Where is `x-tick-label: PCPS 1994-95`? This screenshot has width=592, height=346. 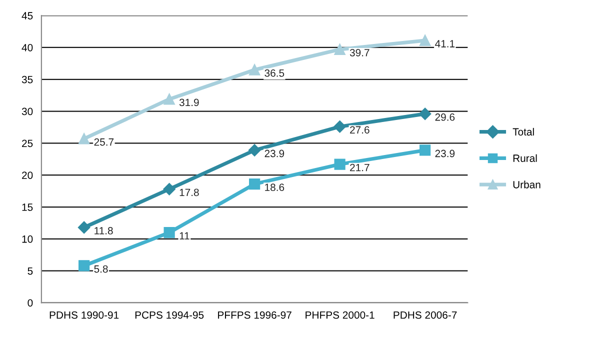
x-tick-label: PCPS 1994-95 is located at coordinates (169, 315).